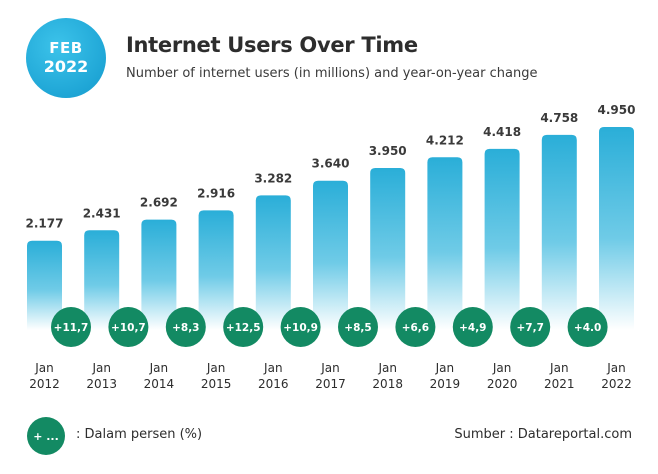 Image resolution: width=658 pixels, height=474 pixels. What do you see at coordinates (216, 384) in the screenshot?
I see `x-tick-label: 2015` at bounding box center [216, 384].